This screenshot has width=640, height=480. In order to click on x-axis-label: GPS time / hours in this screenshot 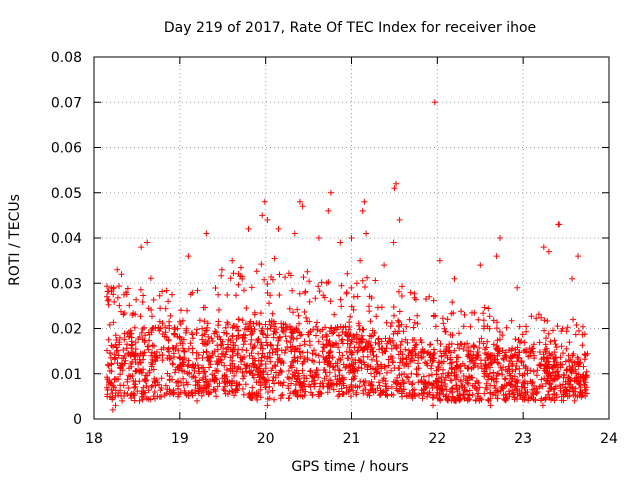, I will do `click(349, 467)`.